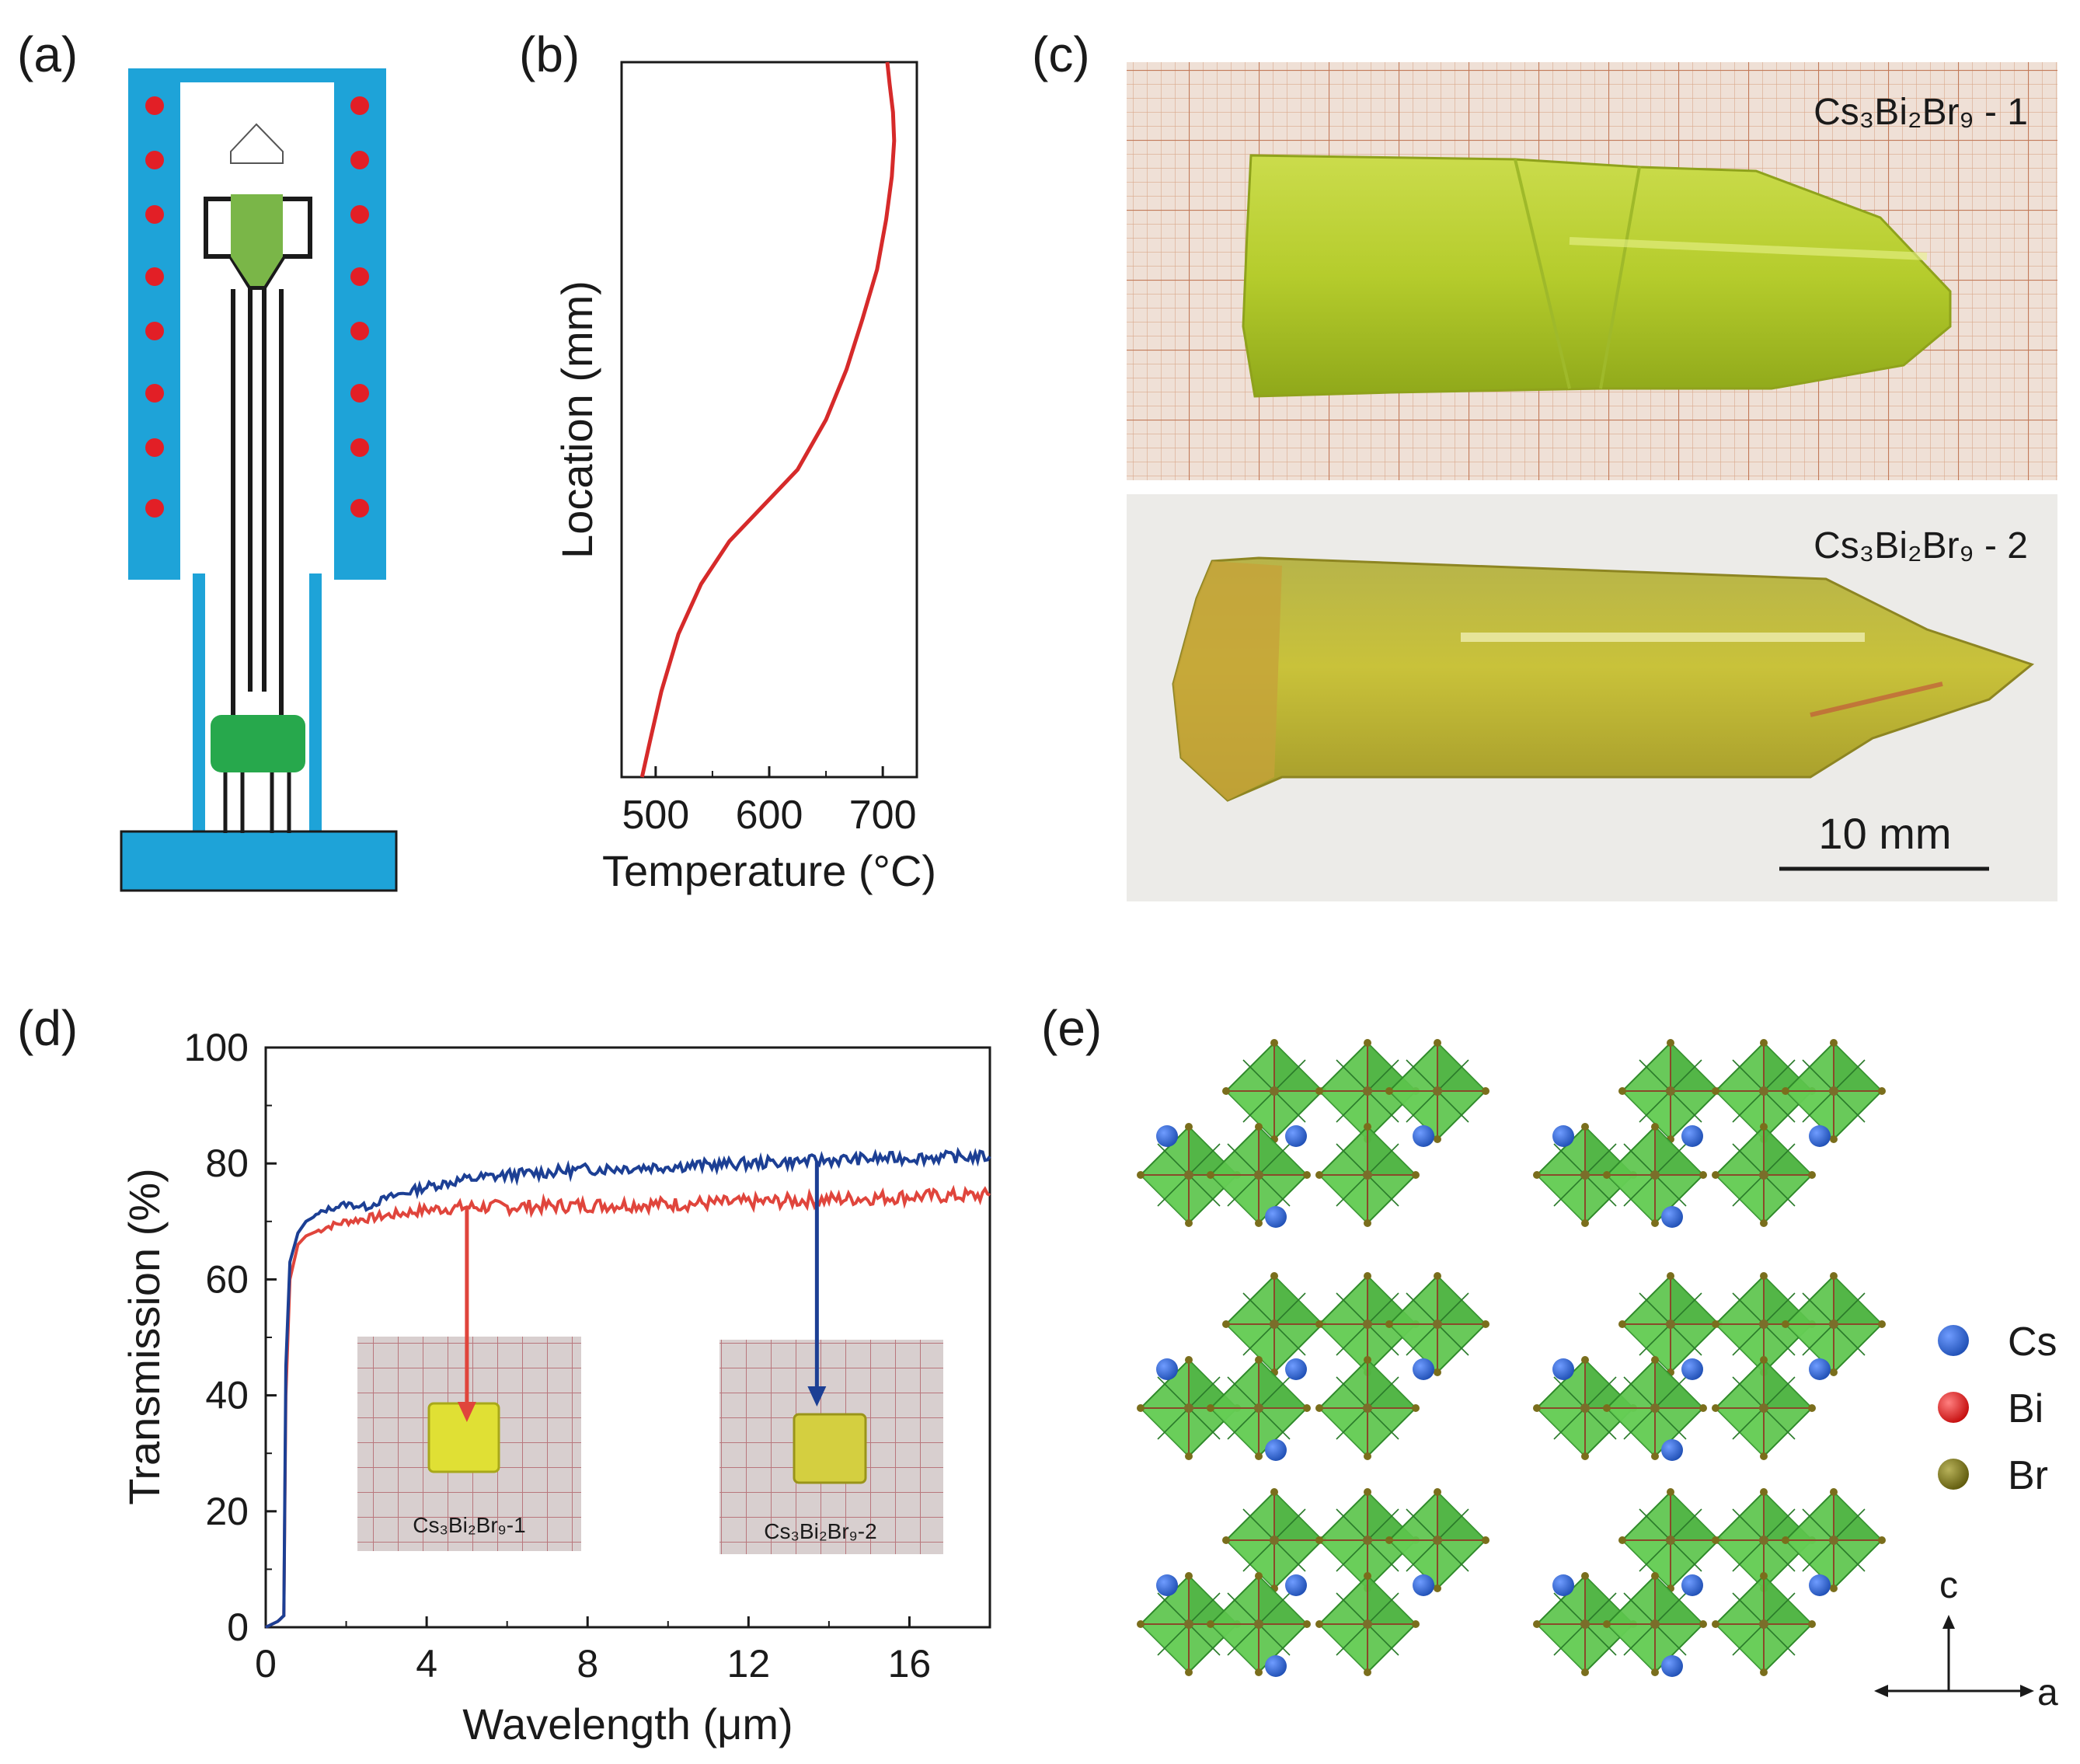 The width and height of the screenshot is (2080, 1764). Describe the element at coordinates (1966, 1639) in the screenshot. I see `axes-indicator: c a` at that location.